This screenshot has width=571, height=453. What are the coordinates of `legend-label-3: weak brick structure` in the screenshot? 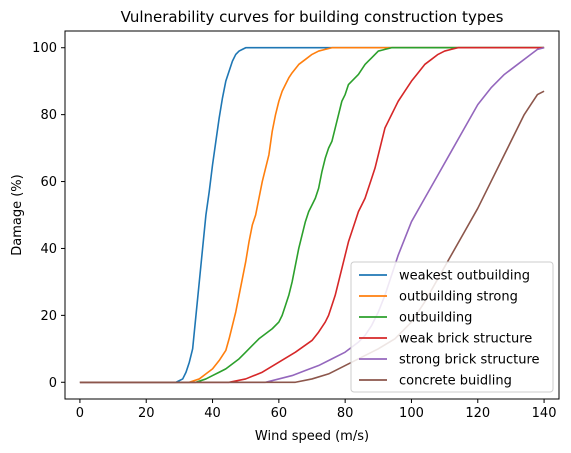 It's located at (465, 339).